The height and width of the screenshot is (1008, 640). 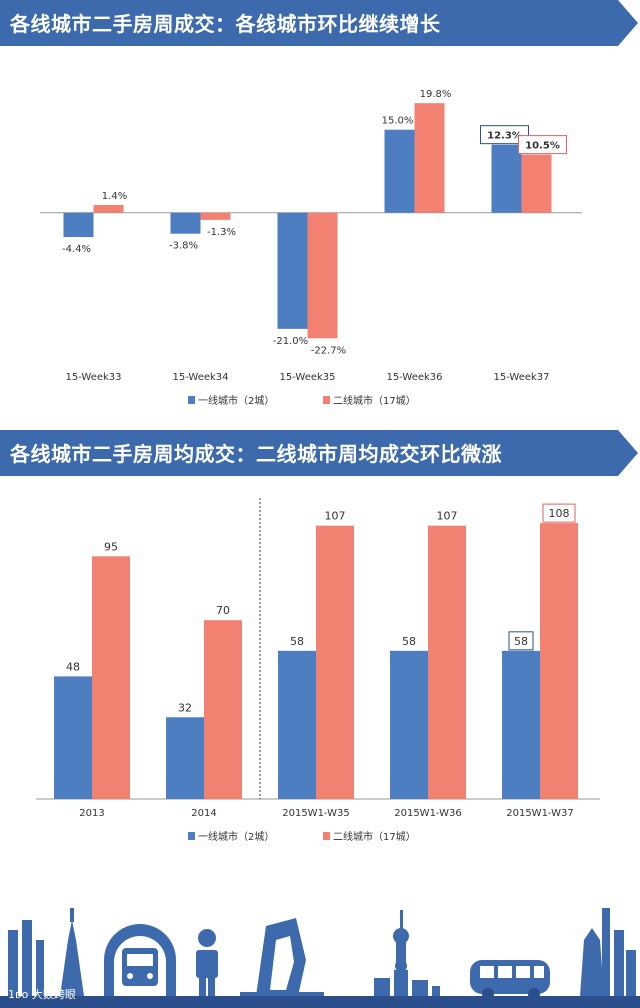 I want to click on category-label: 15-Week34, so click(x=200, y=377).